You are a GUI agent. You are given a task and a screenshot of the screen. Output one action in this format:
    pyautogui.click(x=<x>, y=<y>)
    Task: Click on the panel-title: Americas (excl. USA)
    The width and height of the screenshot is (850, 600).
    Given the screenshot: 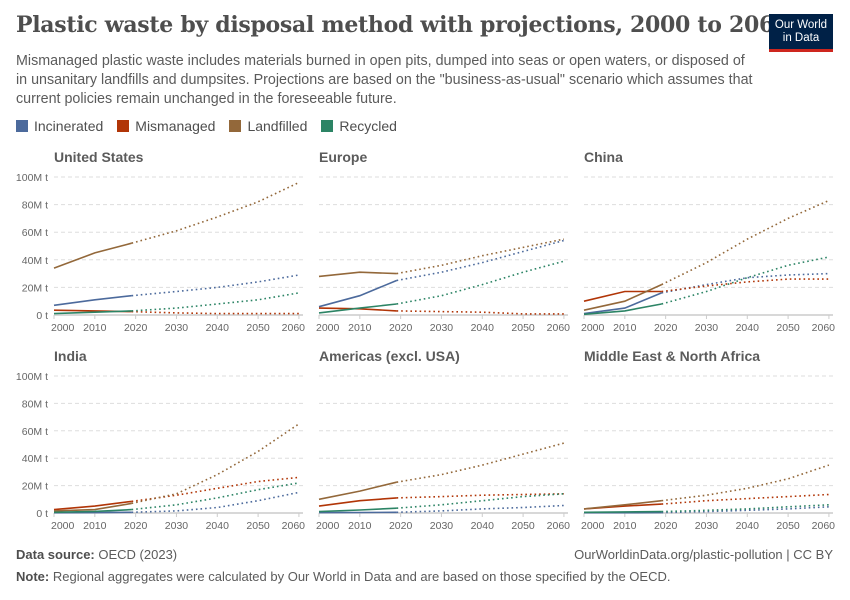 What is the action you would take?
    pyautogui.click(x=389, y=356)
    